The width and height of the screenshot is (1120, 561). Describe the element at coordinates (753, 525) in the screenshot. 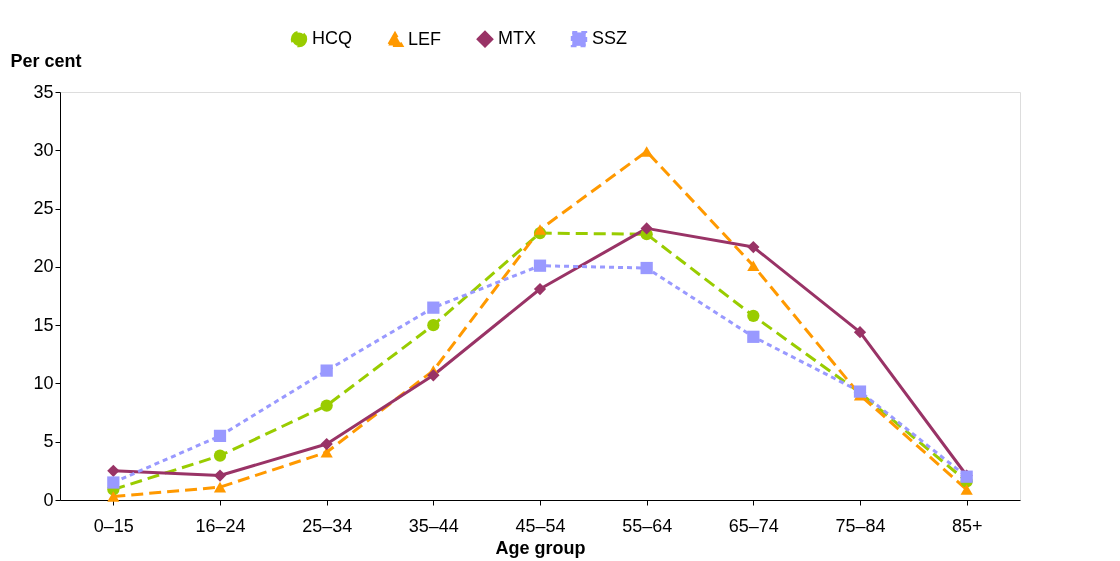

I see `x-tick-label: 65–74` at that location.